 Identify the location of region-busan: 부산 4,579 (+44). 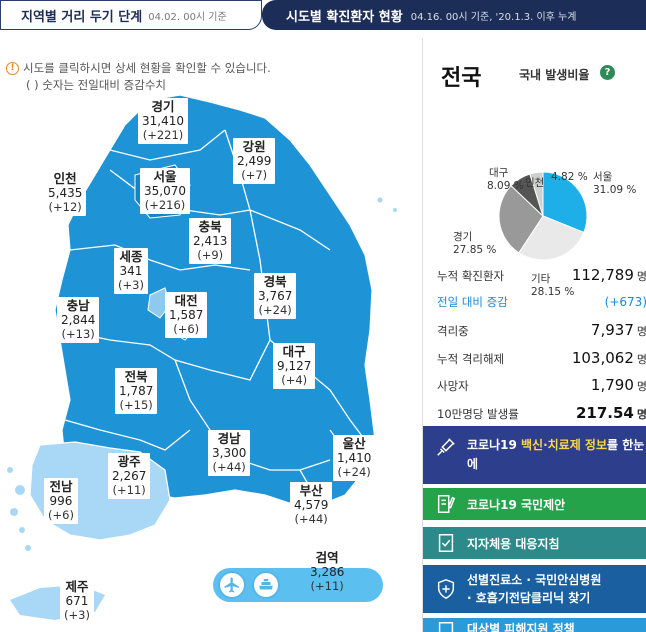
(311, 505).